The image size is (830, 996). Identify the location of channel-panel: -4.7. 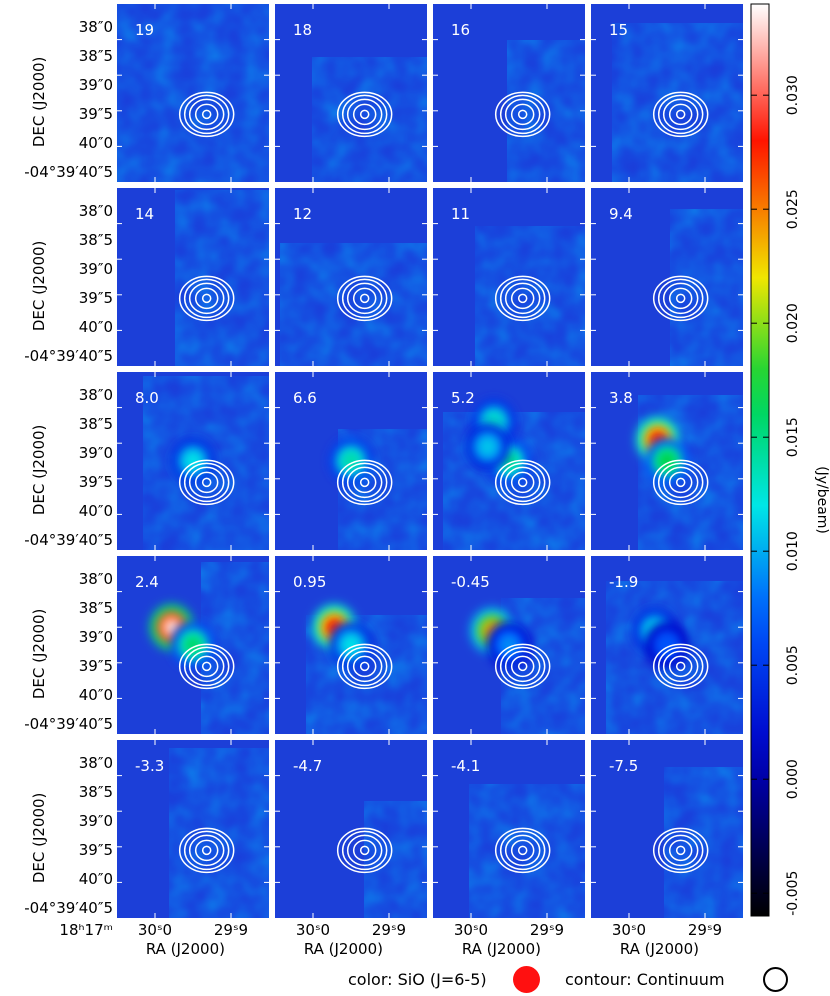
(351, 829).